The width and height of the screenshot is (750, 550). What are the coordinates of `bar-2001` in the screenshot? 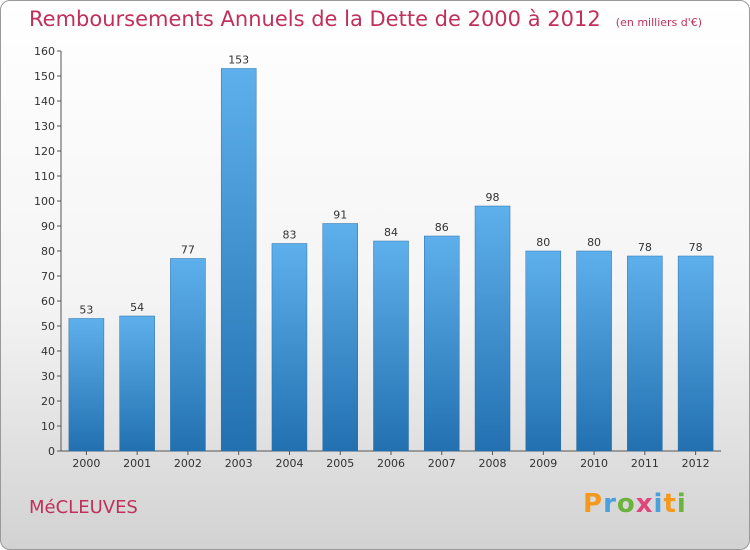 It's located at (137, 383).